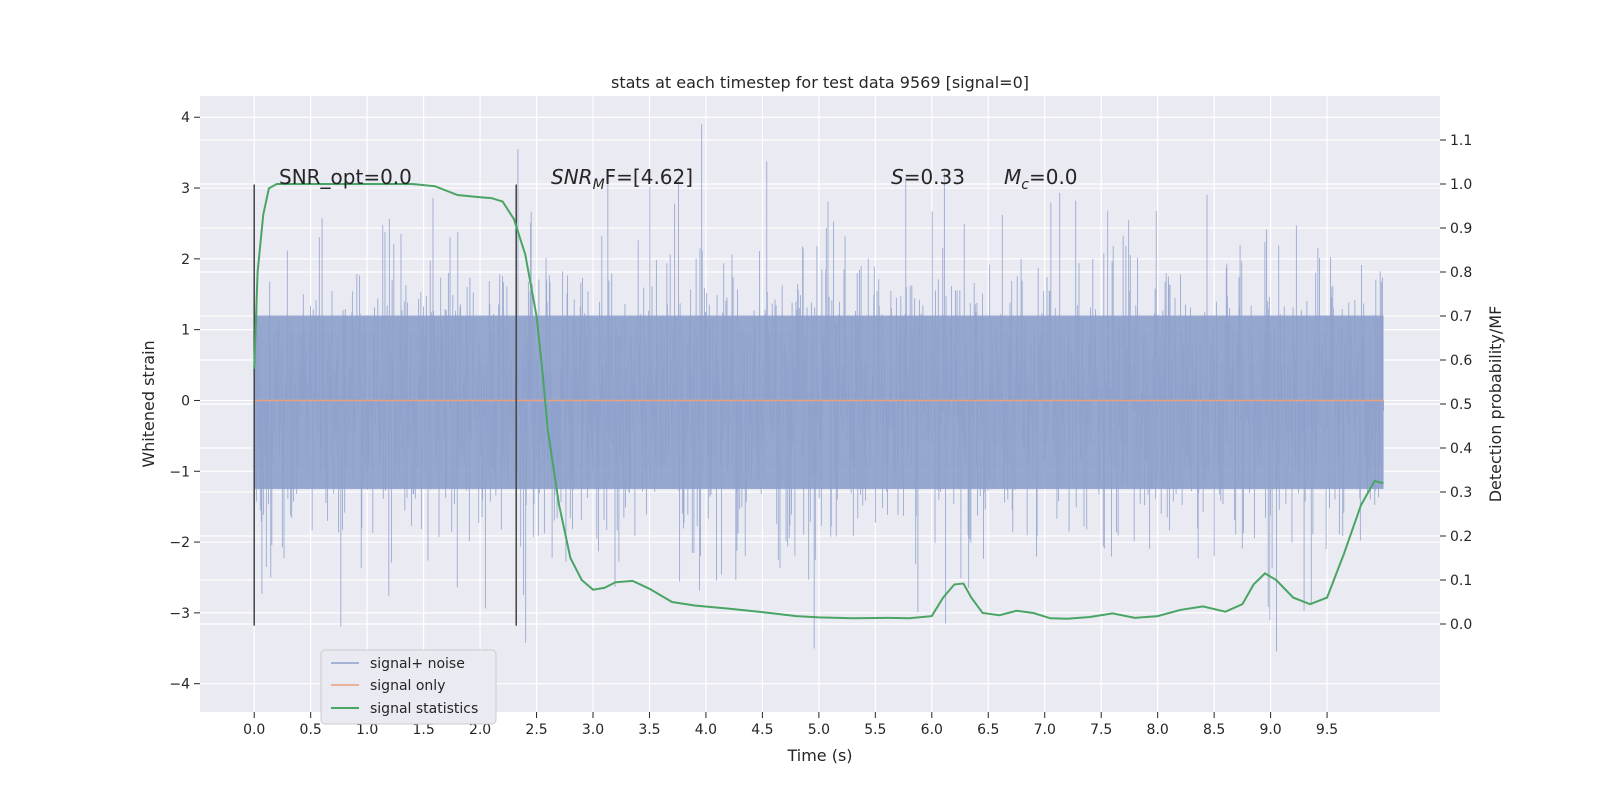 Image resolution: width=1600 pixels, height=800 pixels. I want to click on x-tick-label: 8.0, so click(1158, 730).